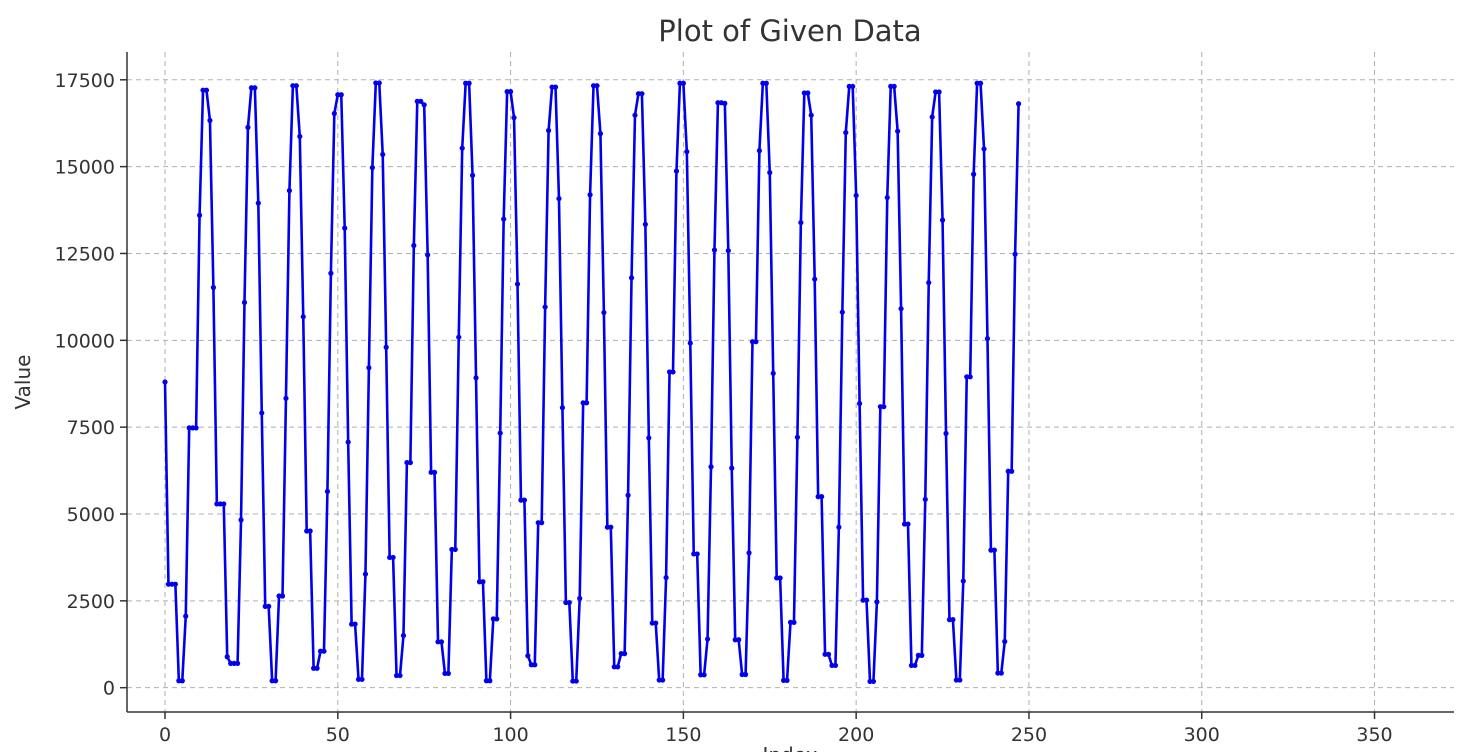  What do you see at coordinates (109, 689) in the screenshot?
I see `y-tick-label: 0` at bounding box center [109, 689].